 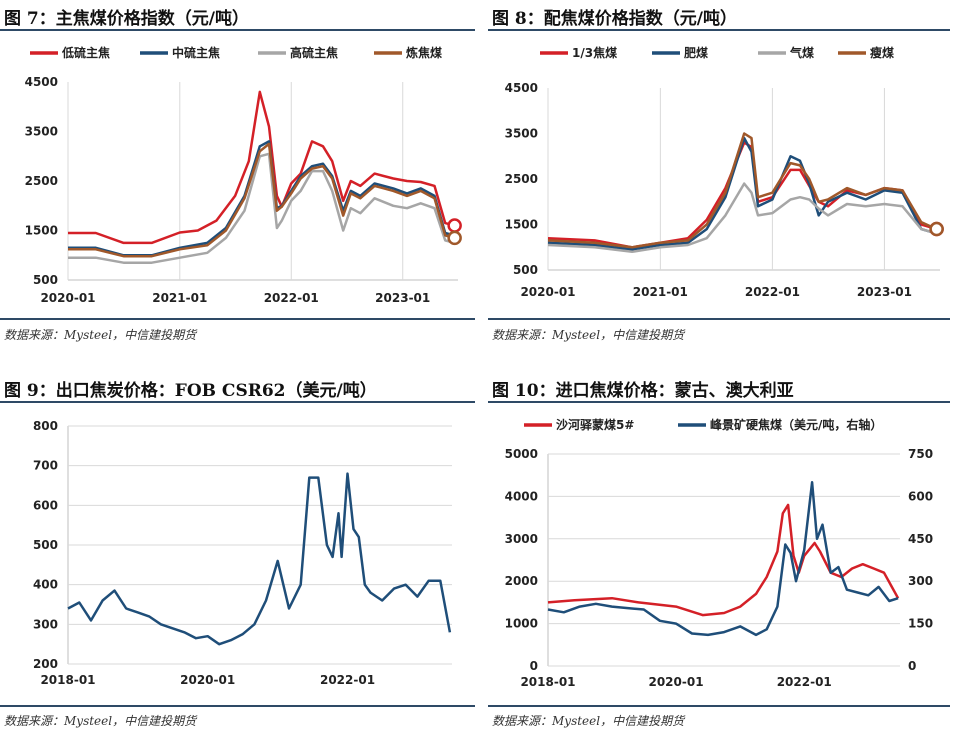 I want to click on panel-title: 图 7：主焦煤价格指数（元/吨）, so click(x=126, y=19).